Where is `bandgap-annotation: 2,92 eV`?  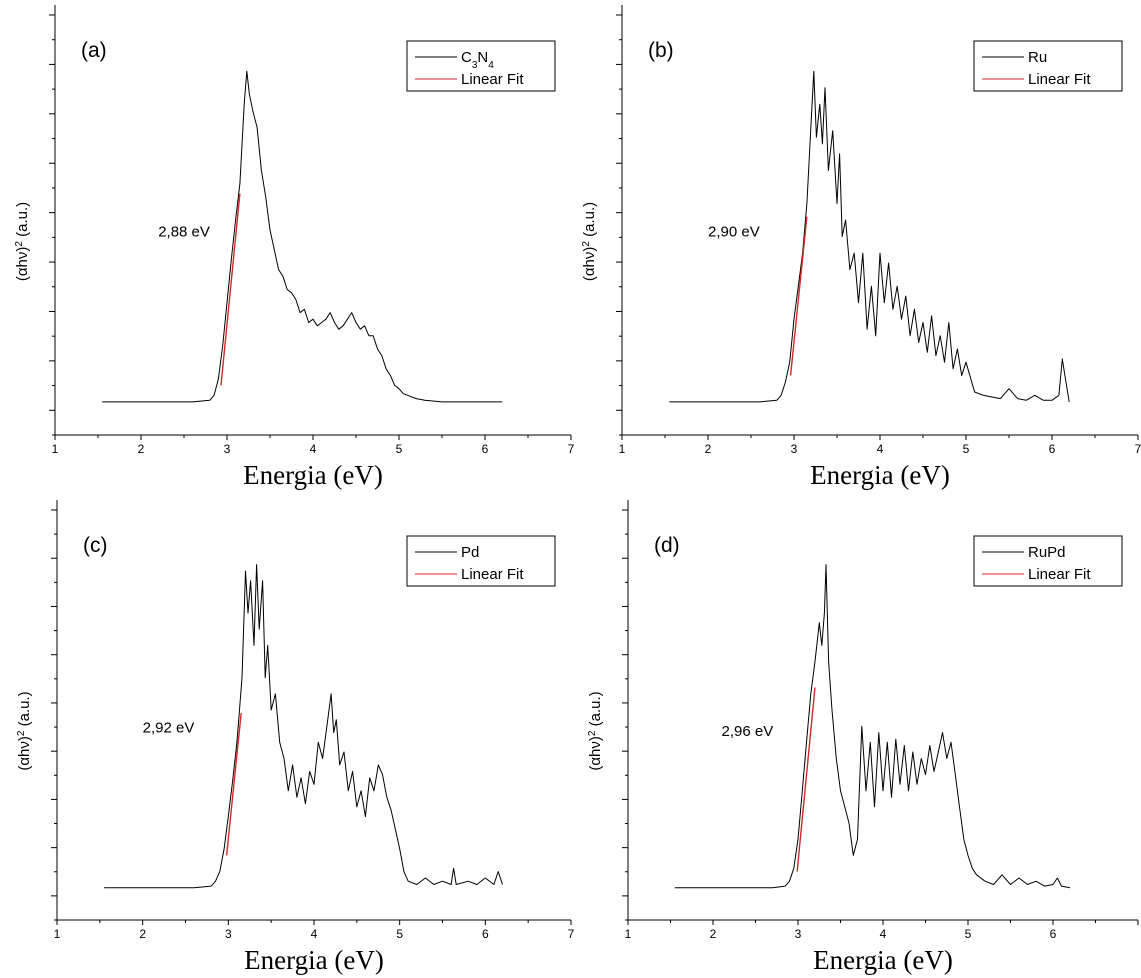 bandgap-annotation: 2,92 eV is located at coordinates (169, 728).